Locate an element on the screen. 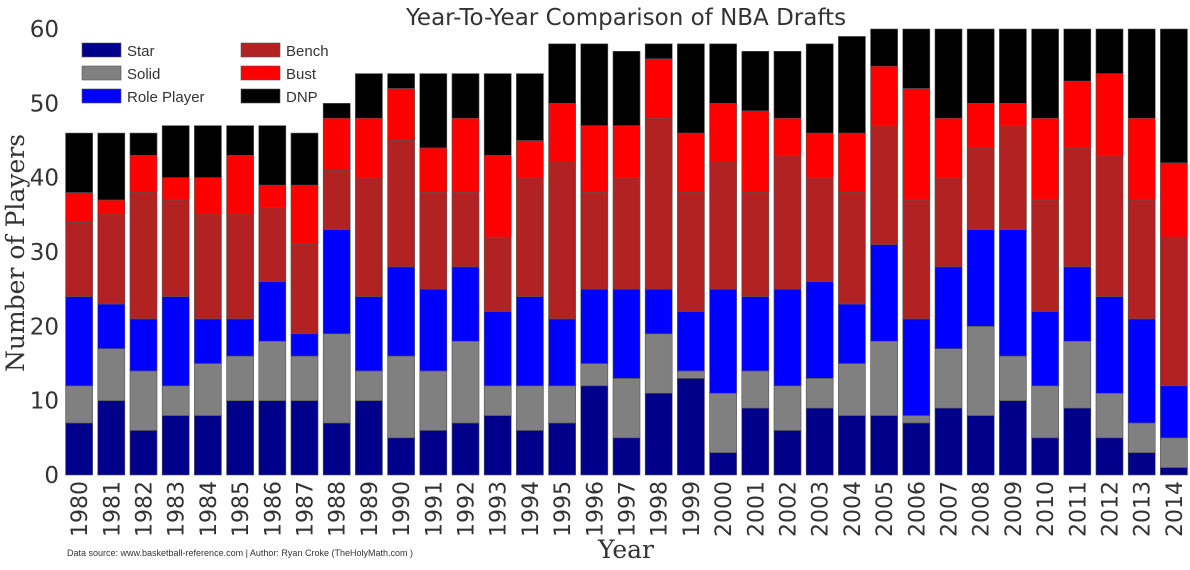 The width and height of the screenshot is (1190, 570). bar-segment-solid-1991 is located at coordinates (433, 400).